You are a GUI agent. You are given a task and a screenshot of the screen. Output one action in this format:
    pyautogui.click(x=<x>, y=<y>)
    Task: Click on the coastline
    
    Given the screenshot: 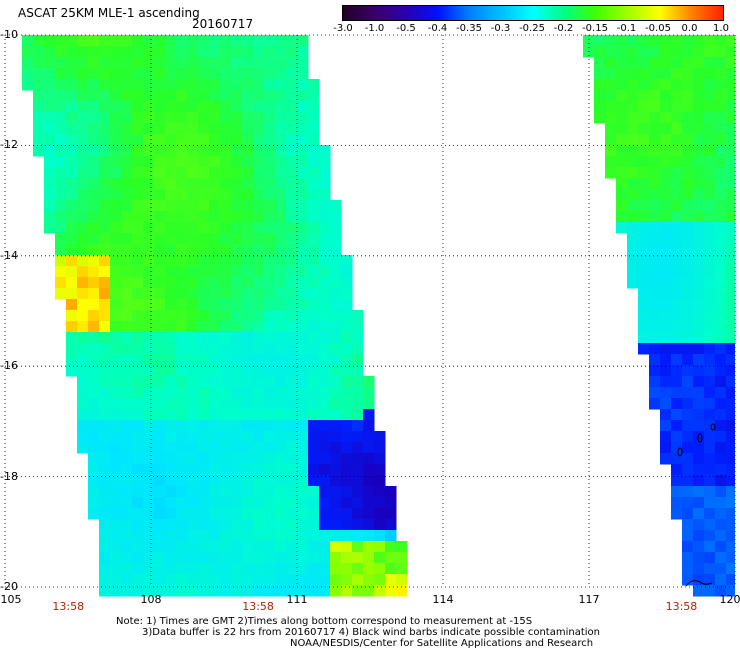 What is the action you would take?
    pyautogui.click(x=699, y=583)
    